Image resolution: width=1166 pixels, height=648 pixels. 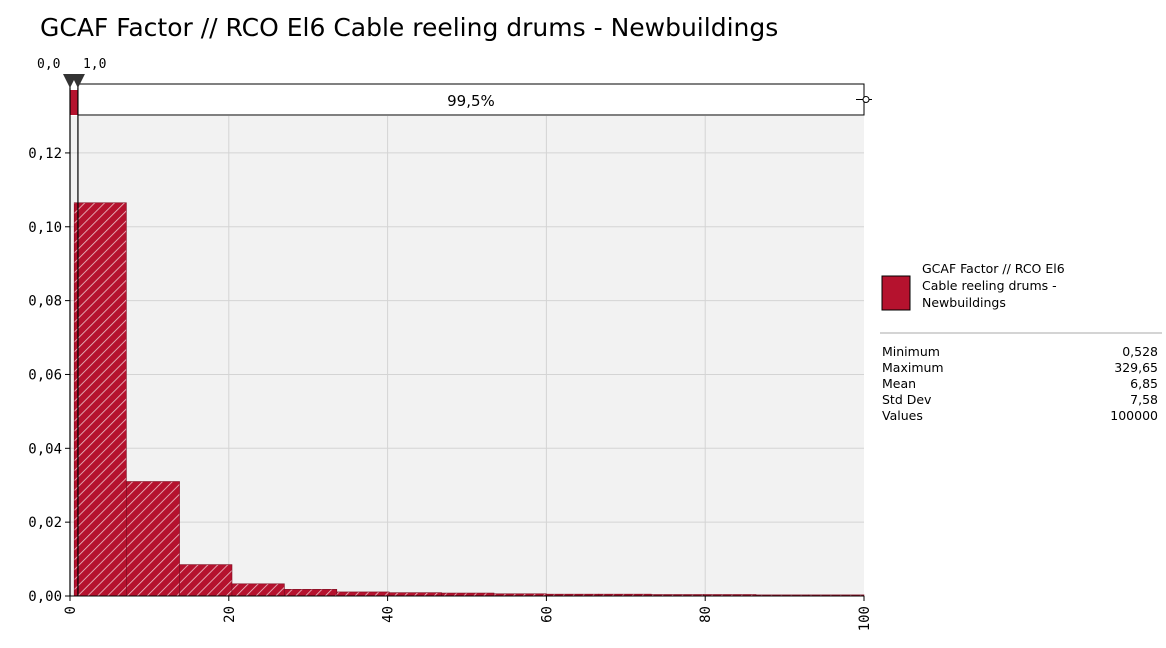 I want to click on x-tick-label: 60, so click(x=547, y=614).